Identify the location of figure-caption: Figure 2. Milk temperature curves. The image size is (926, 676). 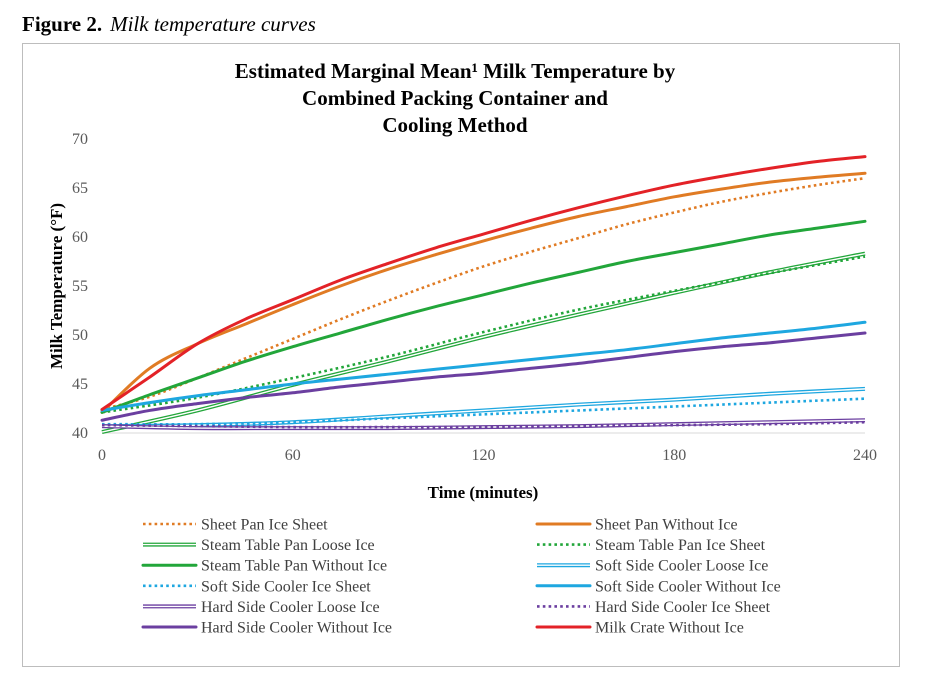
(169, 24).